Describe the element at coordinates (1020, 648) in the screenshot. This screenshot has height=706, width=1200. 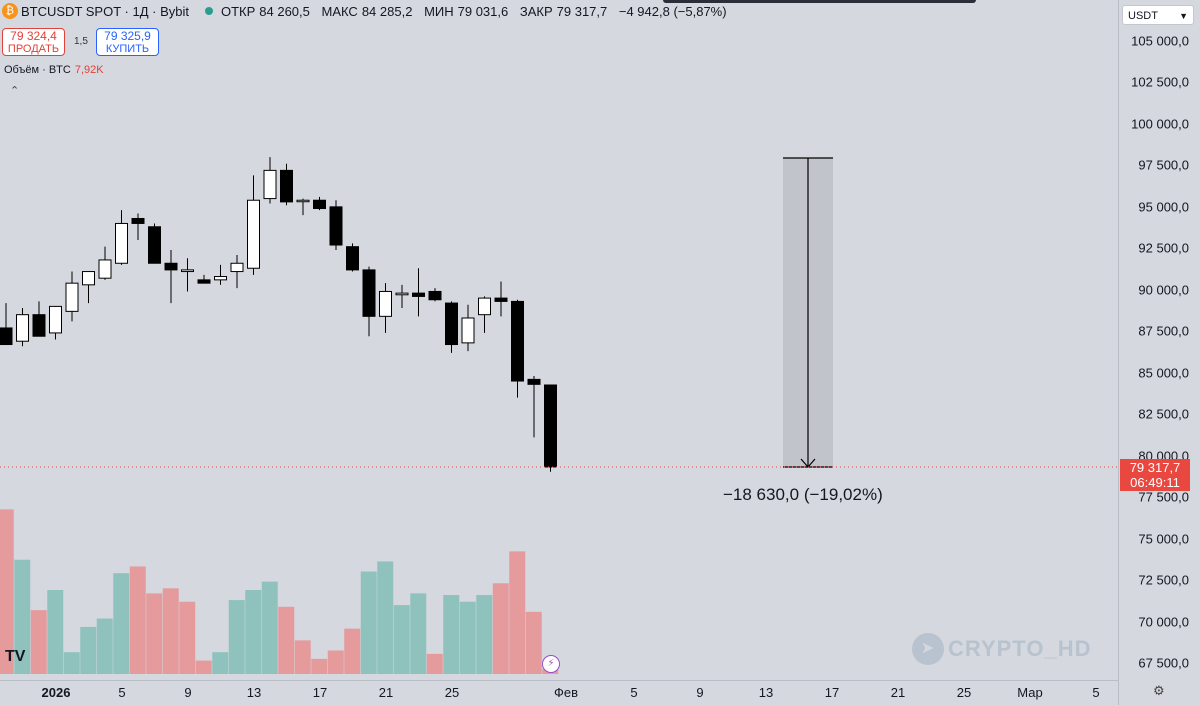
I see `watermark-text: CRYPTO_HD` at that location.